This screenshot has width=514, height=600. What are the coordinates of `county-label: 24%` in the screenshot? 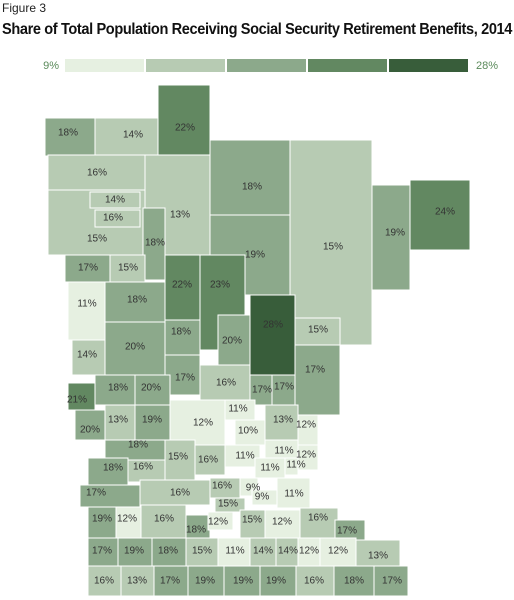 It's located at (445, 212).